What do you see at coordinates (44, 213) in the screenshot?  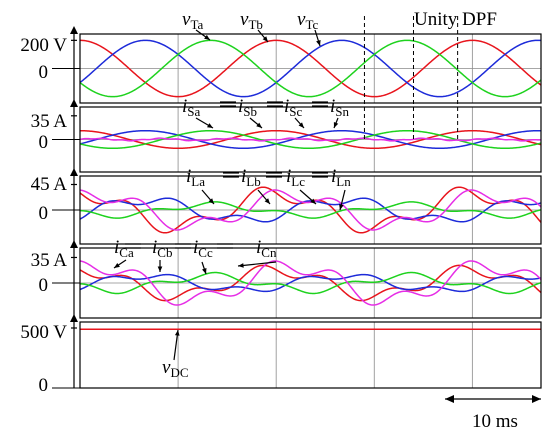 I see `panel-3-ytick-zero: 0` at bounding box center [44, 213].